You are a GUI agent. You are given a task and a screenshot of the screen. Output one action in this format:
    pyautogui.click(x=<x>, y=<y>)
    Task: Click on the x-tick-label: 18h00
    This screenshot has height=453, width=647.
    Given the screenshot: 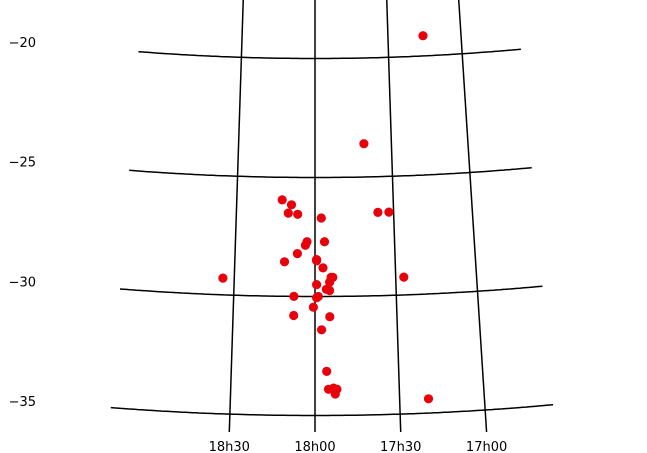 What is the action you would take?
    pyautogui.click(x=314, y=446)
    